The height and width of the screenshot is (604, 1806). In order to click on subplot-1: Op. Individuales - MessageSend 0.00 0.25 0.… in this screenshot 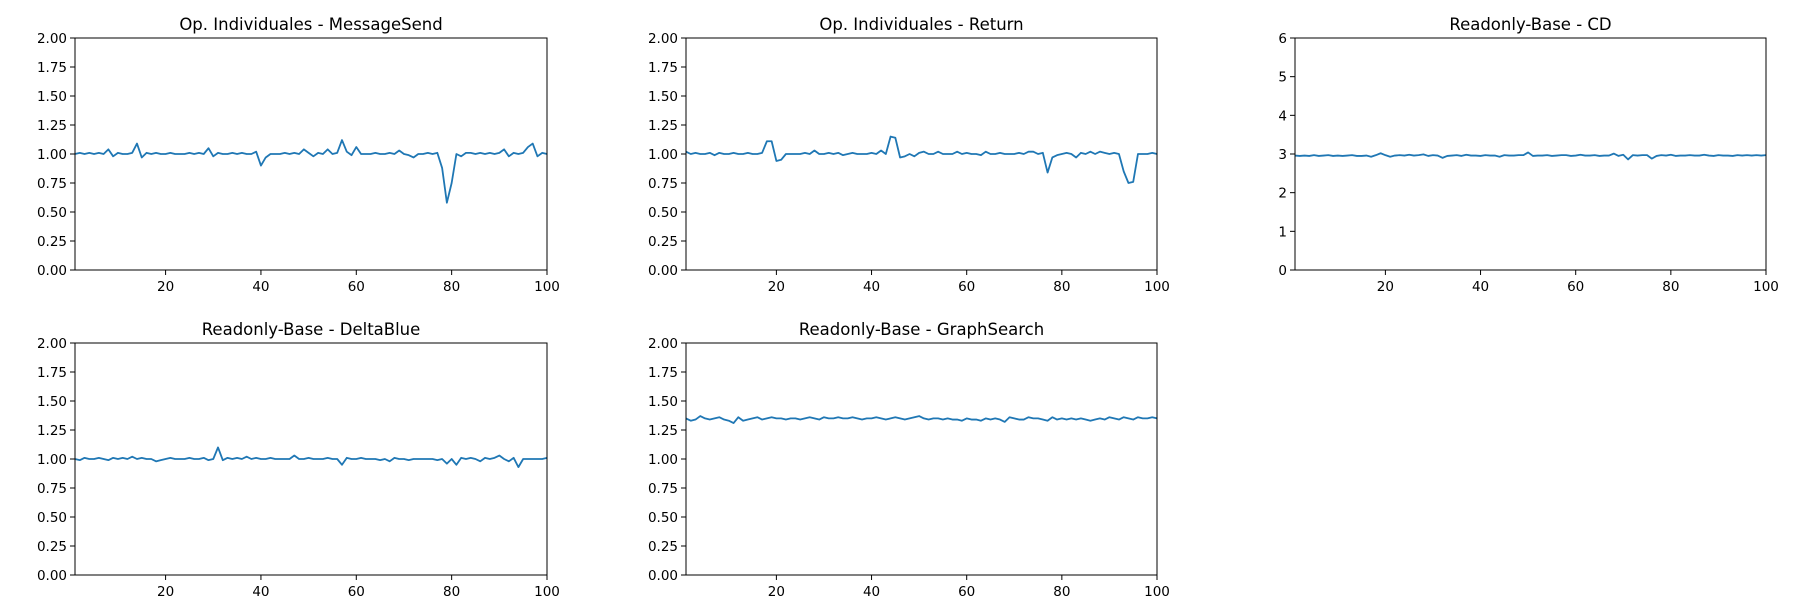, I will do `click(298, 155)`.